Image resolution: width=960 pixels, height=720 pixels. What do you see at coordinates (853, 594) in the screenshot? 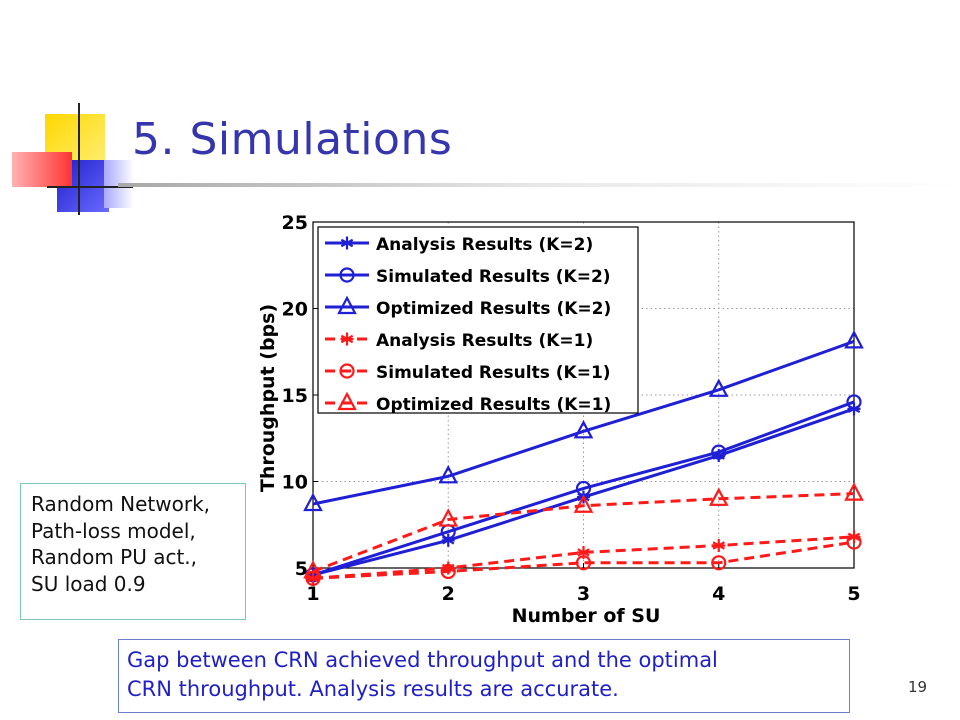
I see `x-tick-label: 5` at bounding box center [853, 594].